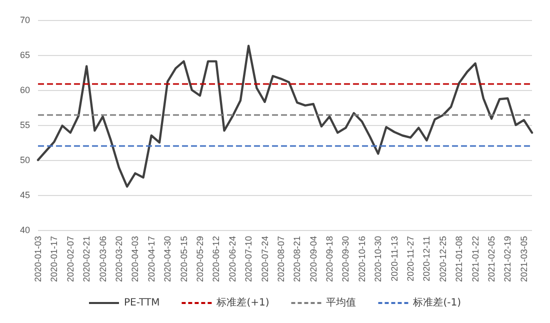  What do you see at coordinates (411, 259) in the screenshot?
I see `x-tick-label: 2020-11-27` at bounding box center [411, 259].